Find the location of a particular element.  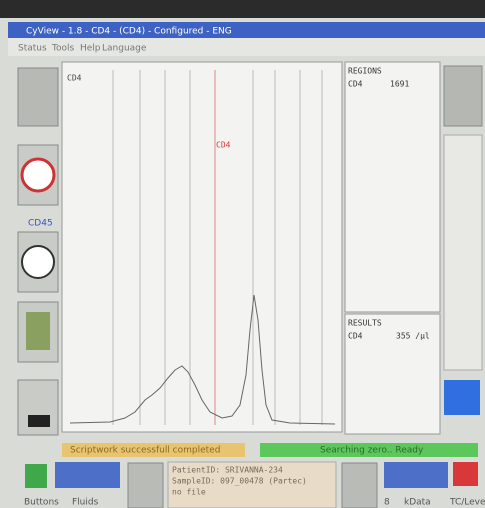

info-line: SampleID: 097_00478 (Partec) is located at coordinates (239, 481).